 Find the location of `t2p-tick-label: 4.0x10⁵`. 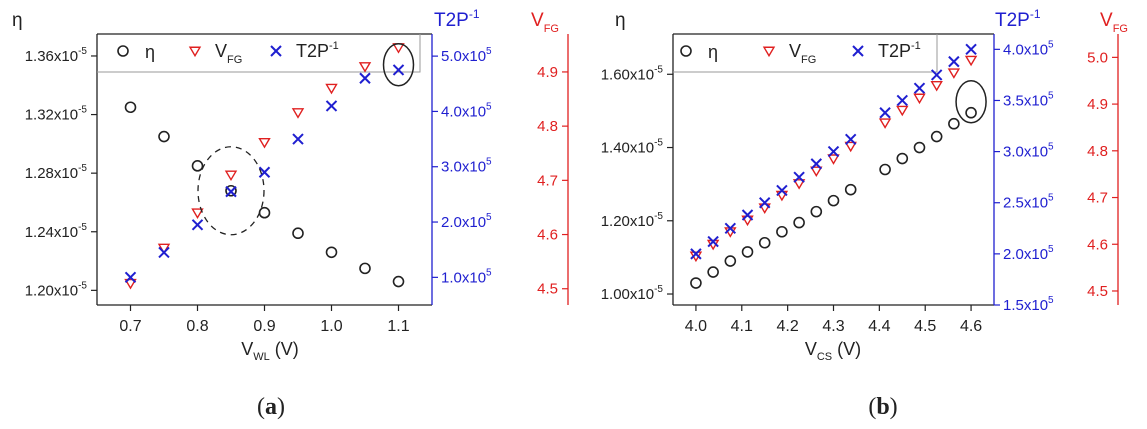

t2p-tick-label: 4.0x10⁵ is located at coordinates (466, 110).